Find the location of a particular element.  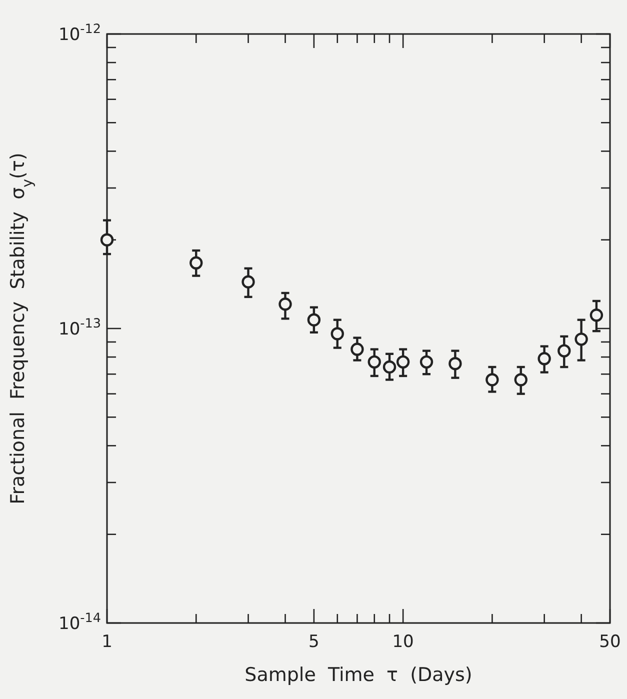

y-tick-label: 10$^{-12}$ is located at coordinates (79, 33).